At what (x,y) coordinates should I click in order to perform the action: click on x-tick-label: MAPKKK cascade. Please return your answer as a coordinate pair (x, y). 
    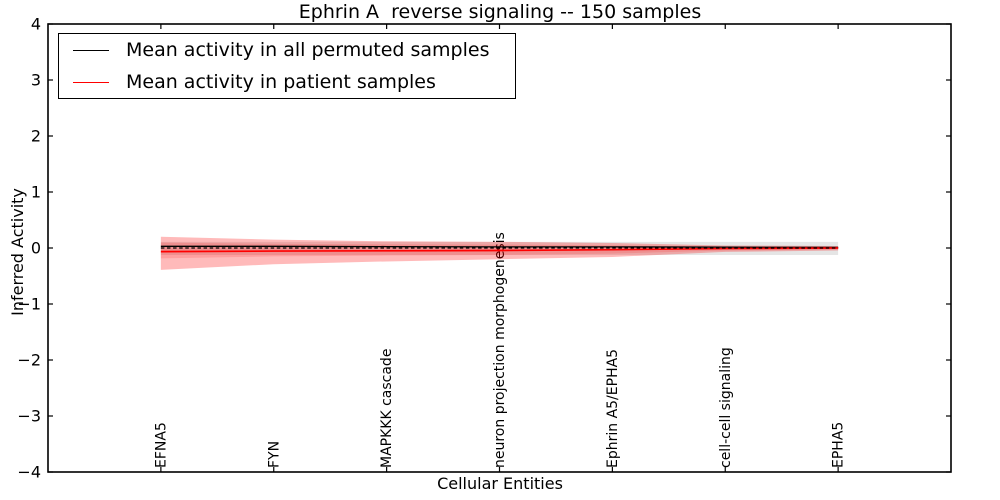
    Looking at the image, I should click on (387, 408).